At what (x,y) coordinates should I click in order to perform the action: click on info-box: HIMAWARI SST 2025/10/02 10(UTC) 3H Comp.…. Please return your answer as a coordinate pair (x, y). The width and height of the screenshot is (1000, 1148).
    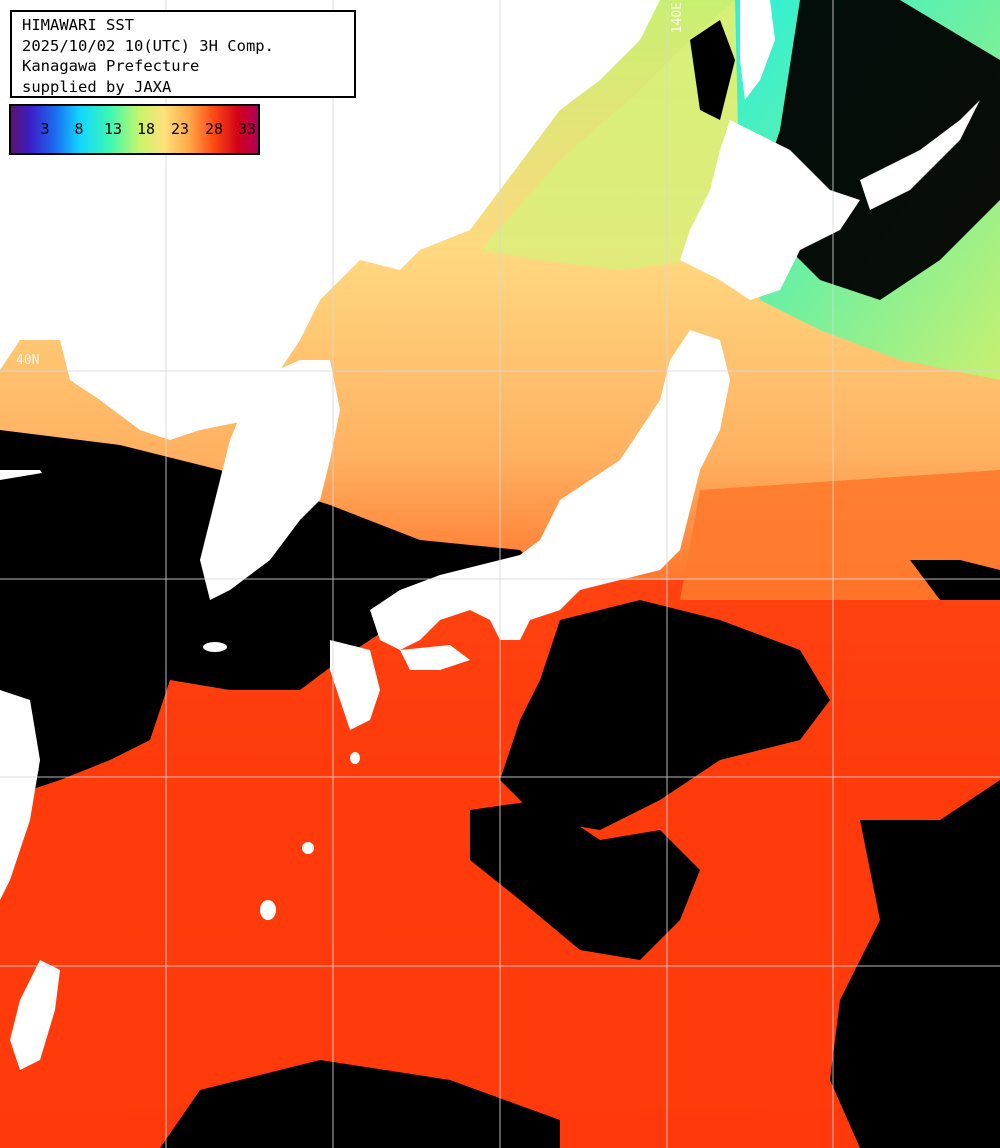
    Looking at the image, I should click on (183, 54).